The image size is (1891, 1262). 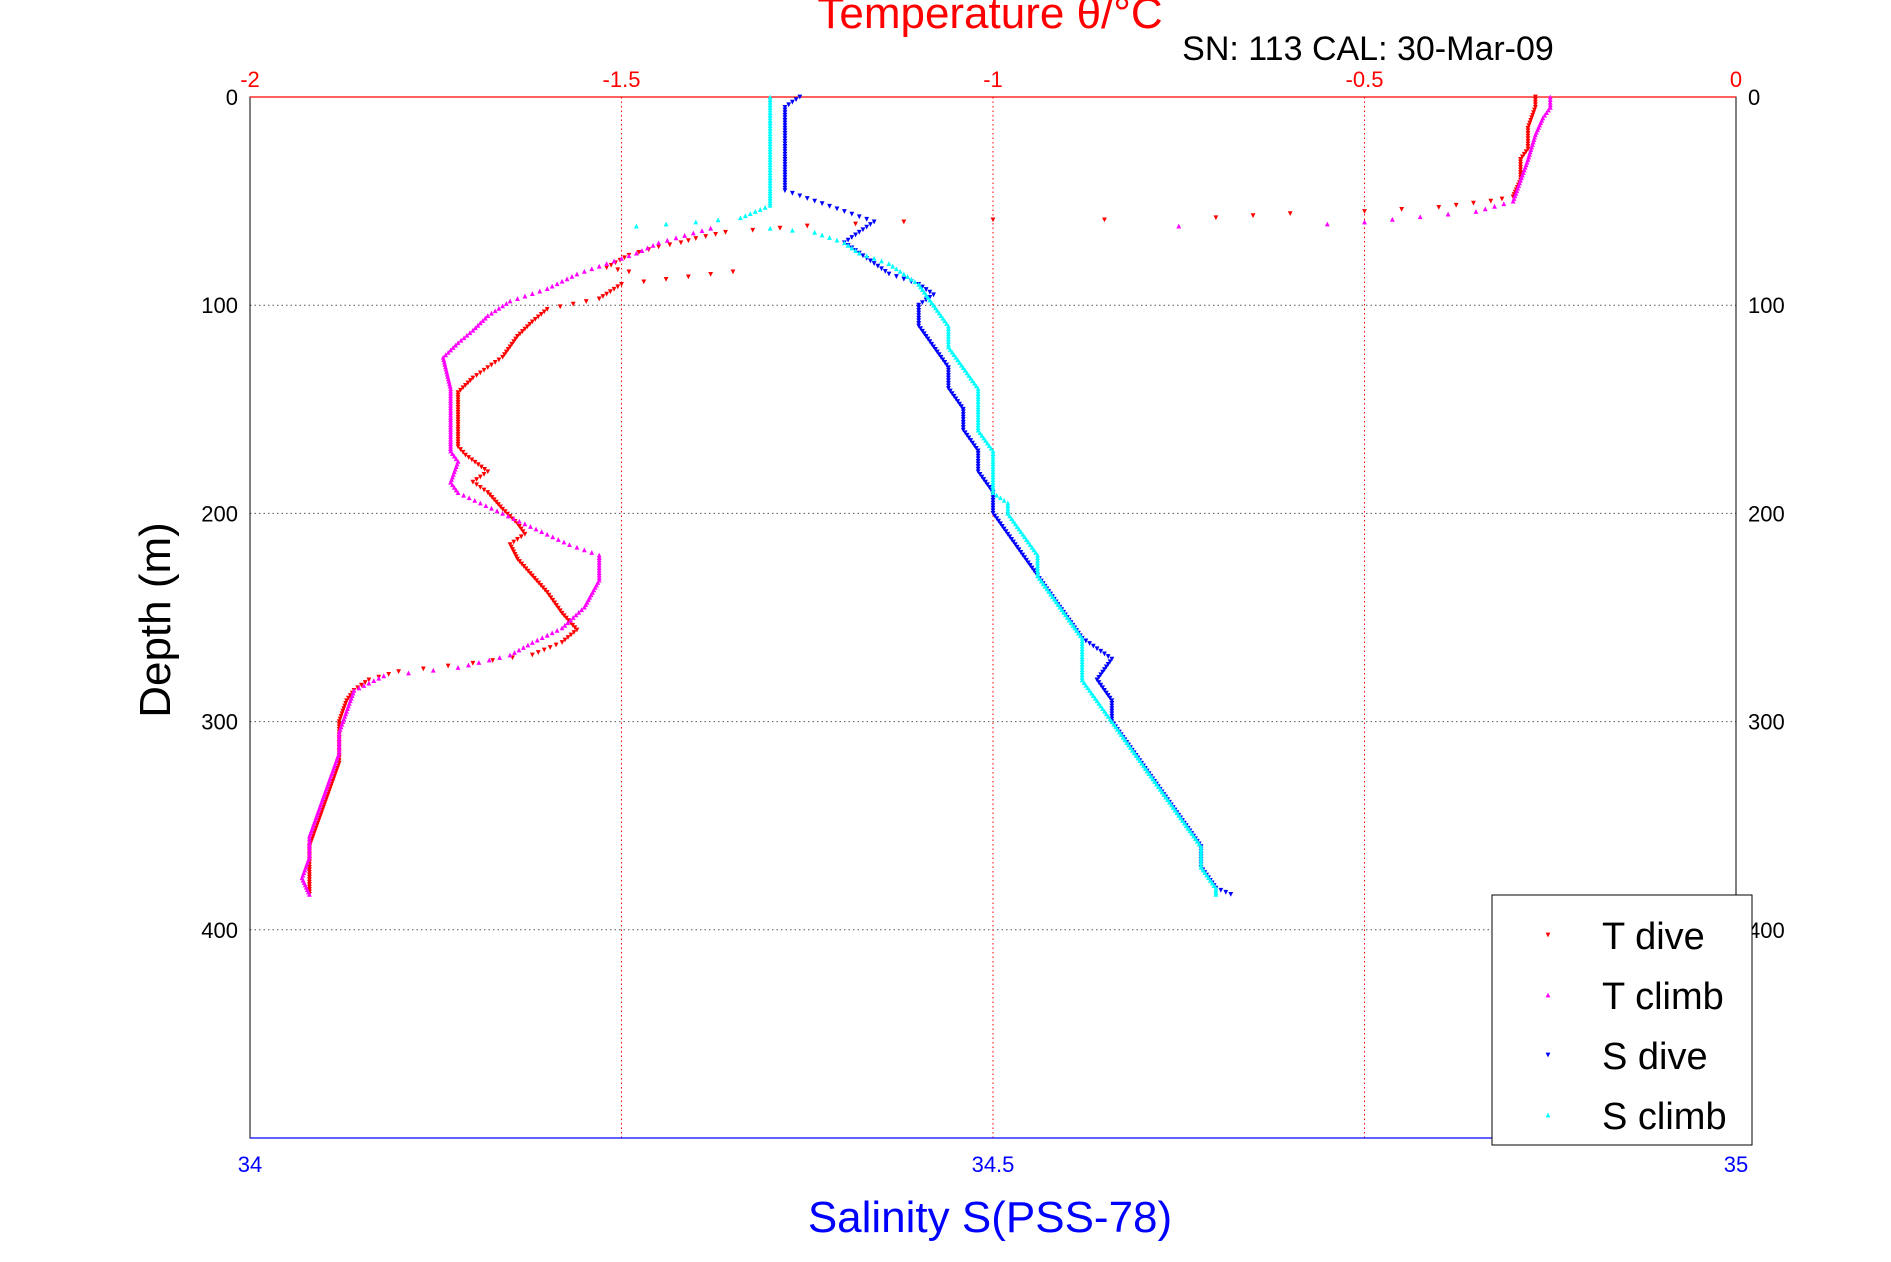 What do you see at coordinates (250, 1164) in the screenshot?
I see `x-bottom-tick-label: 34` at bounding box center [250, 1164].